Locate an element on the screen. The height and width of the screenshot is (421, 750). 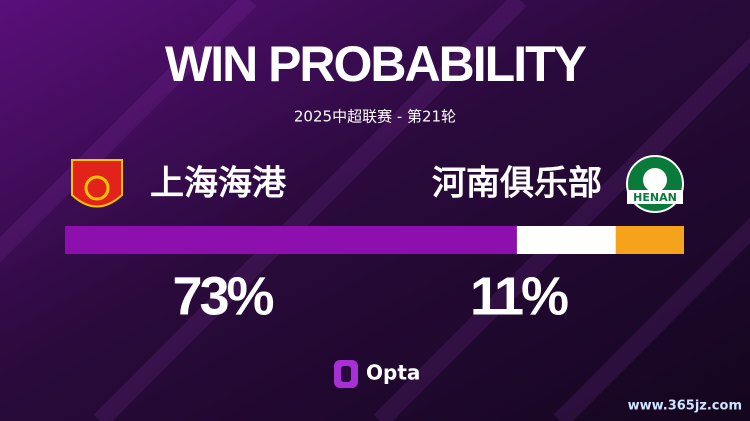
away-team: 河南俱乐部 is located at coordinates (517, 184).